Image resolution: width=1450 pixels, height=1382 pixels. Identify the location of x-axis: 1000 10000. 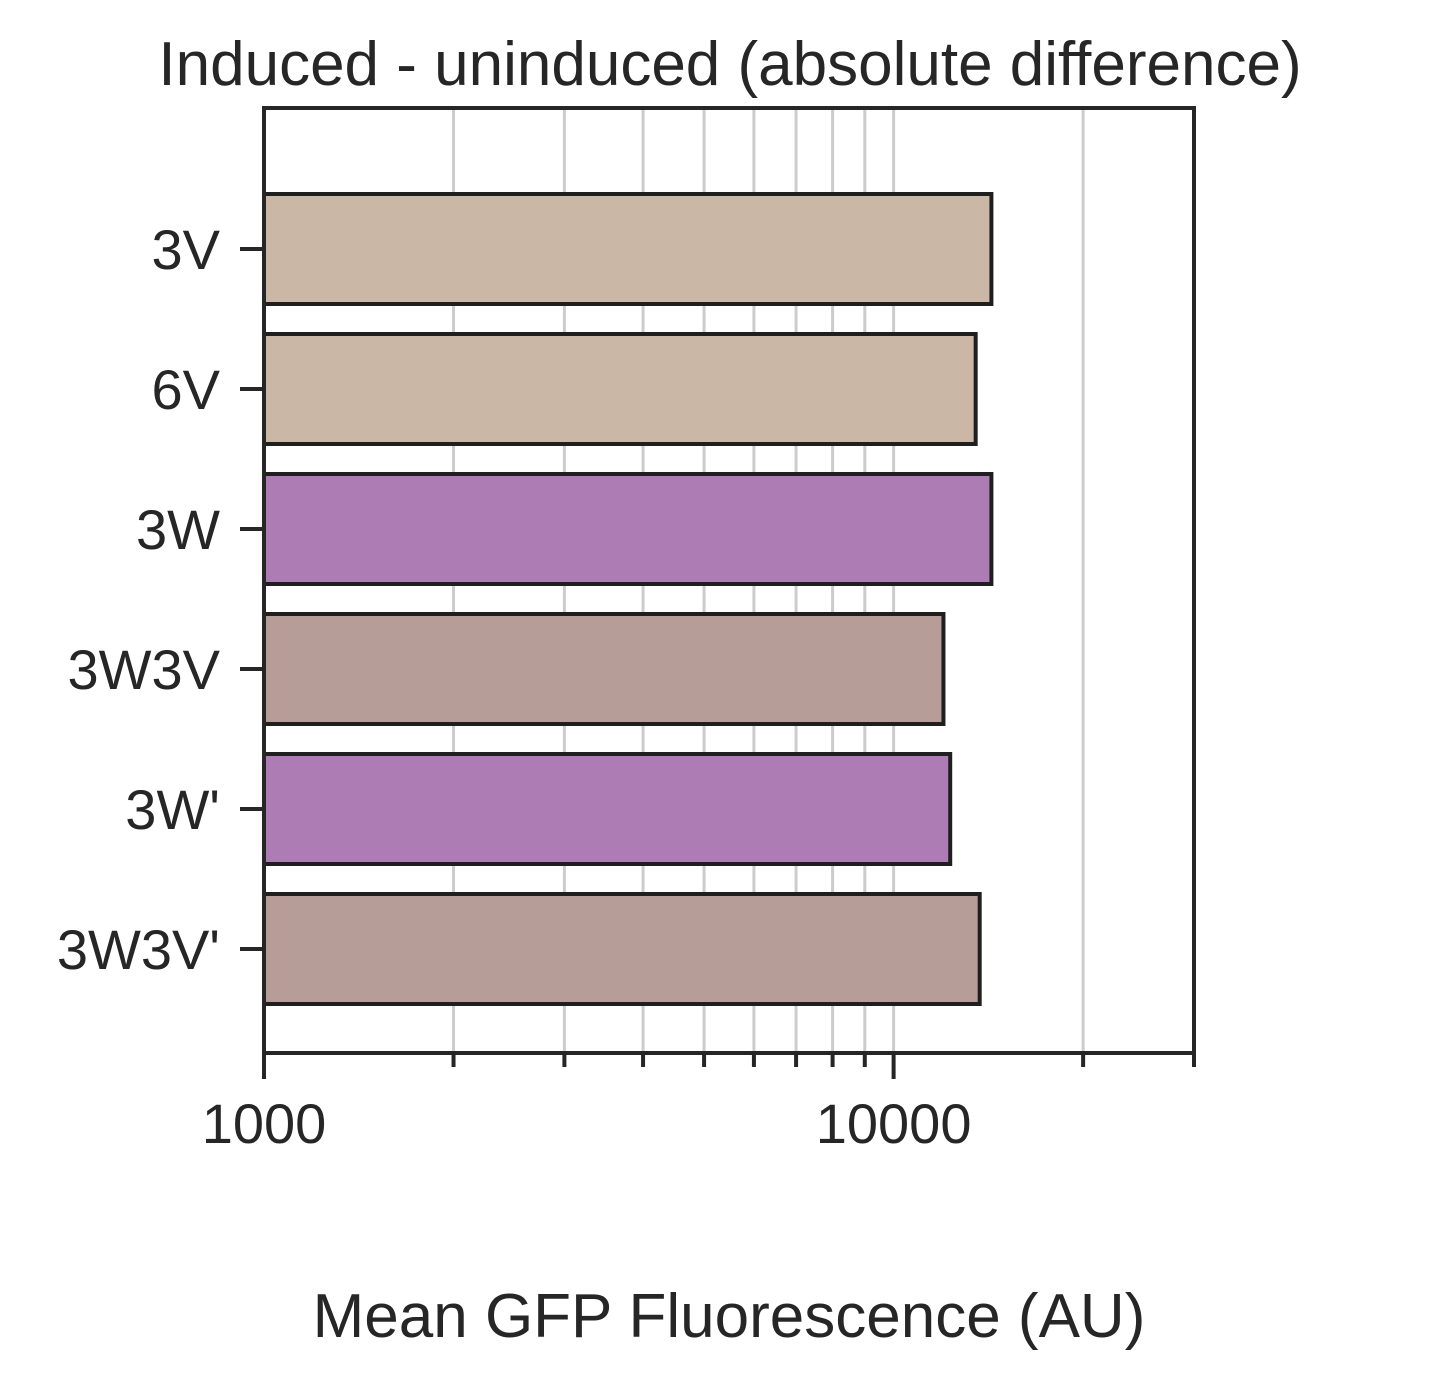
(699, 1104).